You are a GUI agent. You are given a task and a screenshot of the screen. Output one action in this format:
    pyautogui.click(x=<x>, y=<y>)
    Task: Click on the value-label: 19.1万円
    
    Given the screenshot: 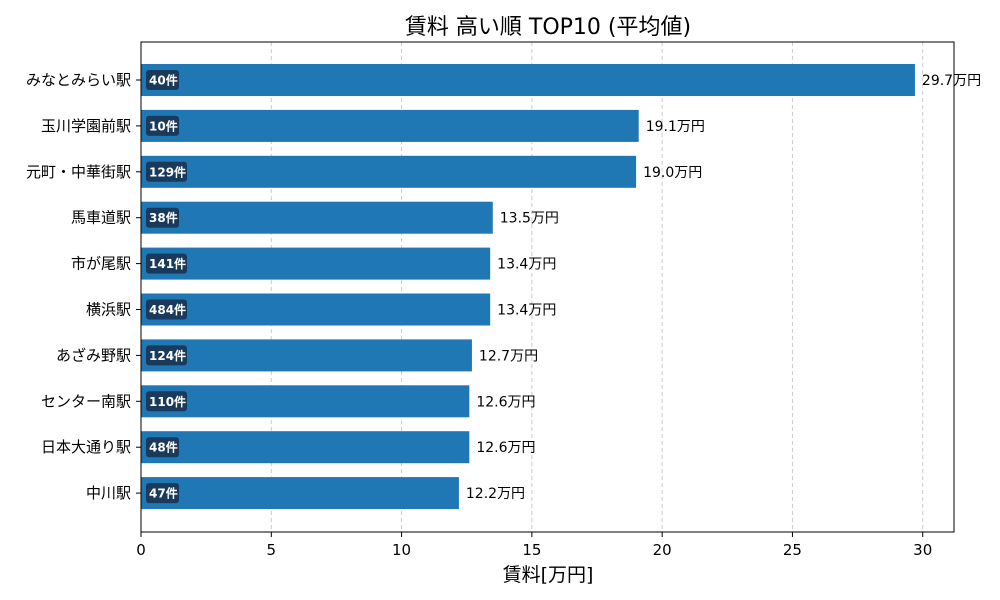 What is the action you would take?
    pyautogui.click(x=675, y=127)
    